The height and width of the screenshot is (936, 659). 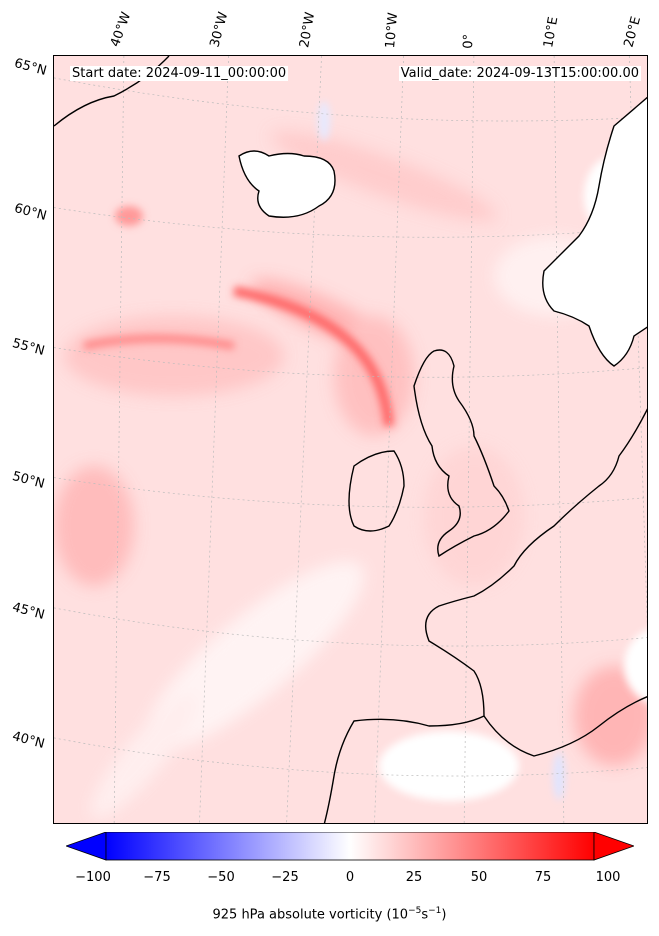 I want to click on colorbar-tick: 25, so click(x=414, y=877).